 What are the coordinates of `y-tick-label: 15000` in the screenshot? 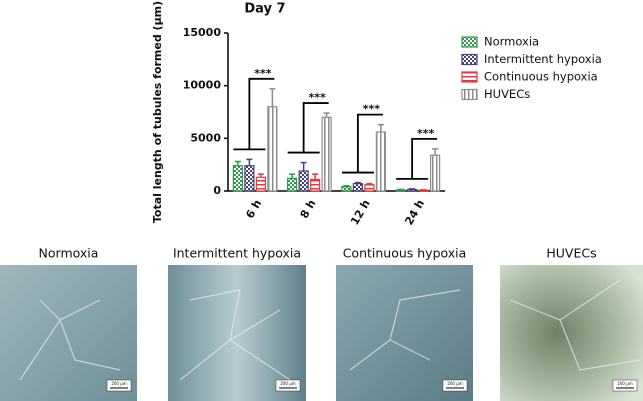 It's located at (202, 32).